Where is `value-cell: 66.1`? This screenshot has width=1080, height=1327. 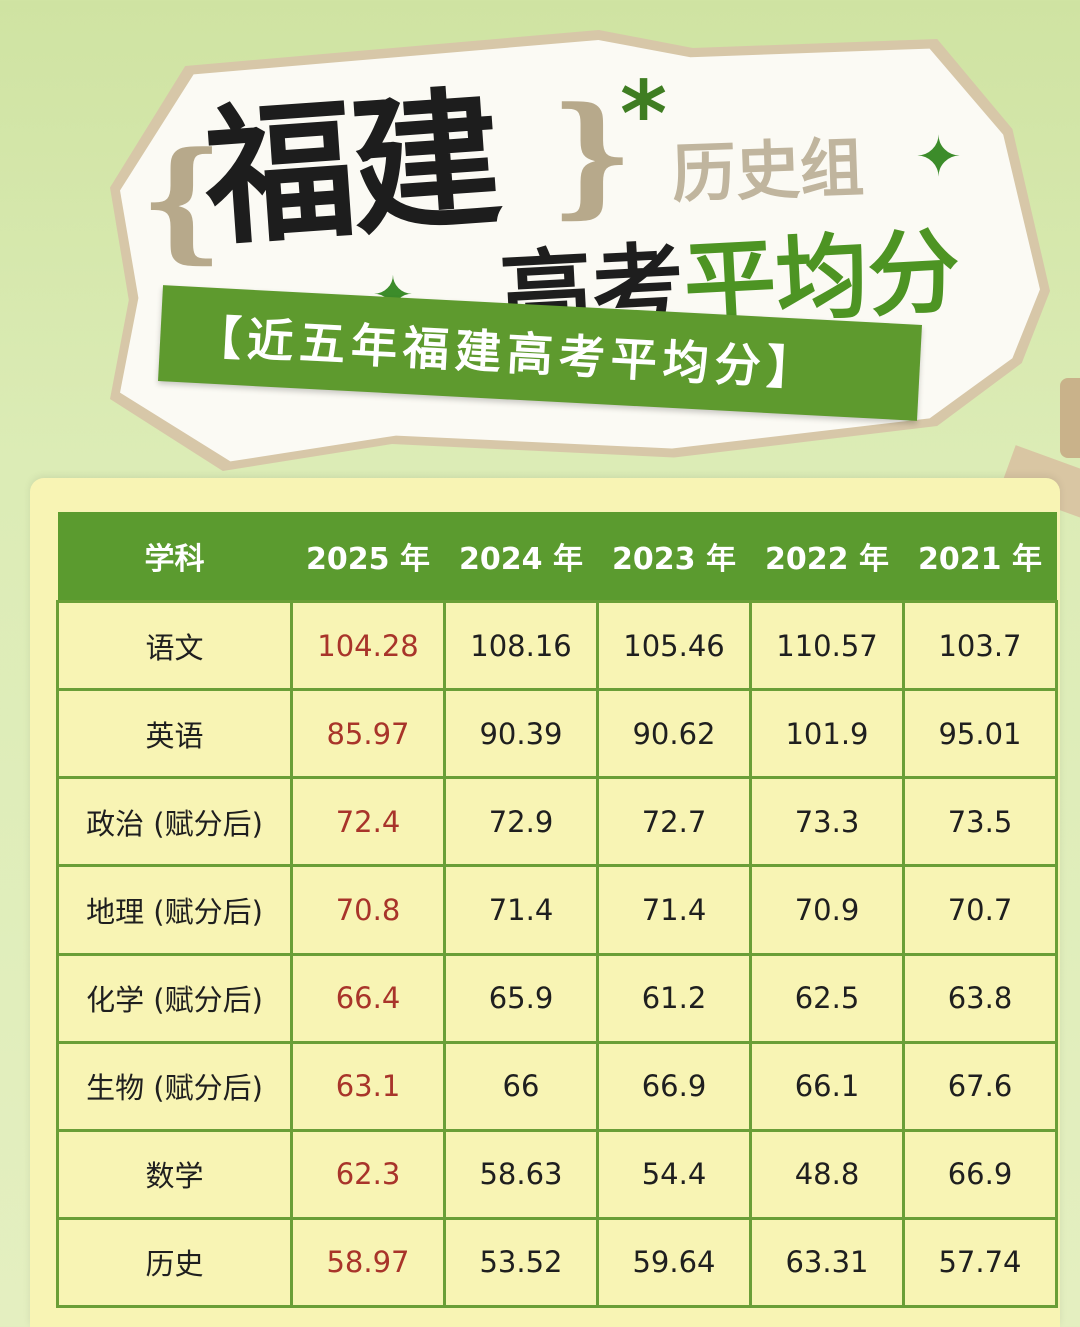
value-cell: 66.1 is located at coordinates (827, 1086).